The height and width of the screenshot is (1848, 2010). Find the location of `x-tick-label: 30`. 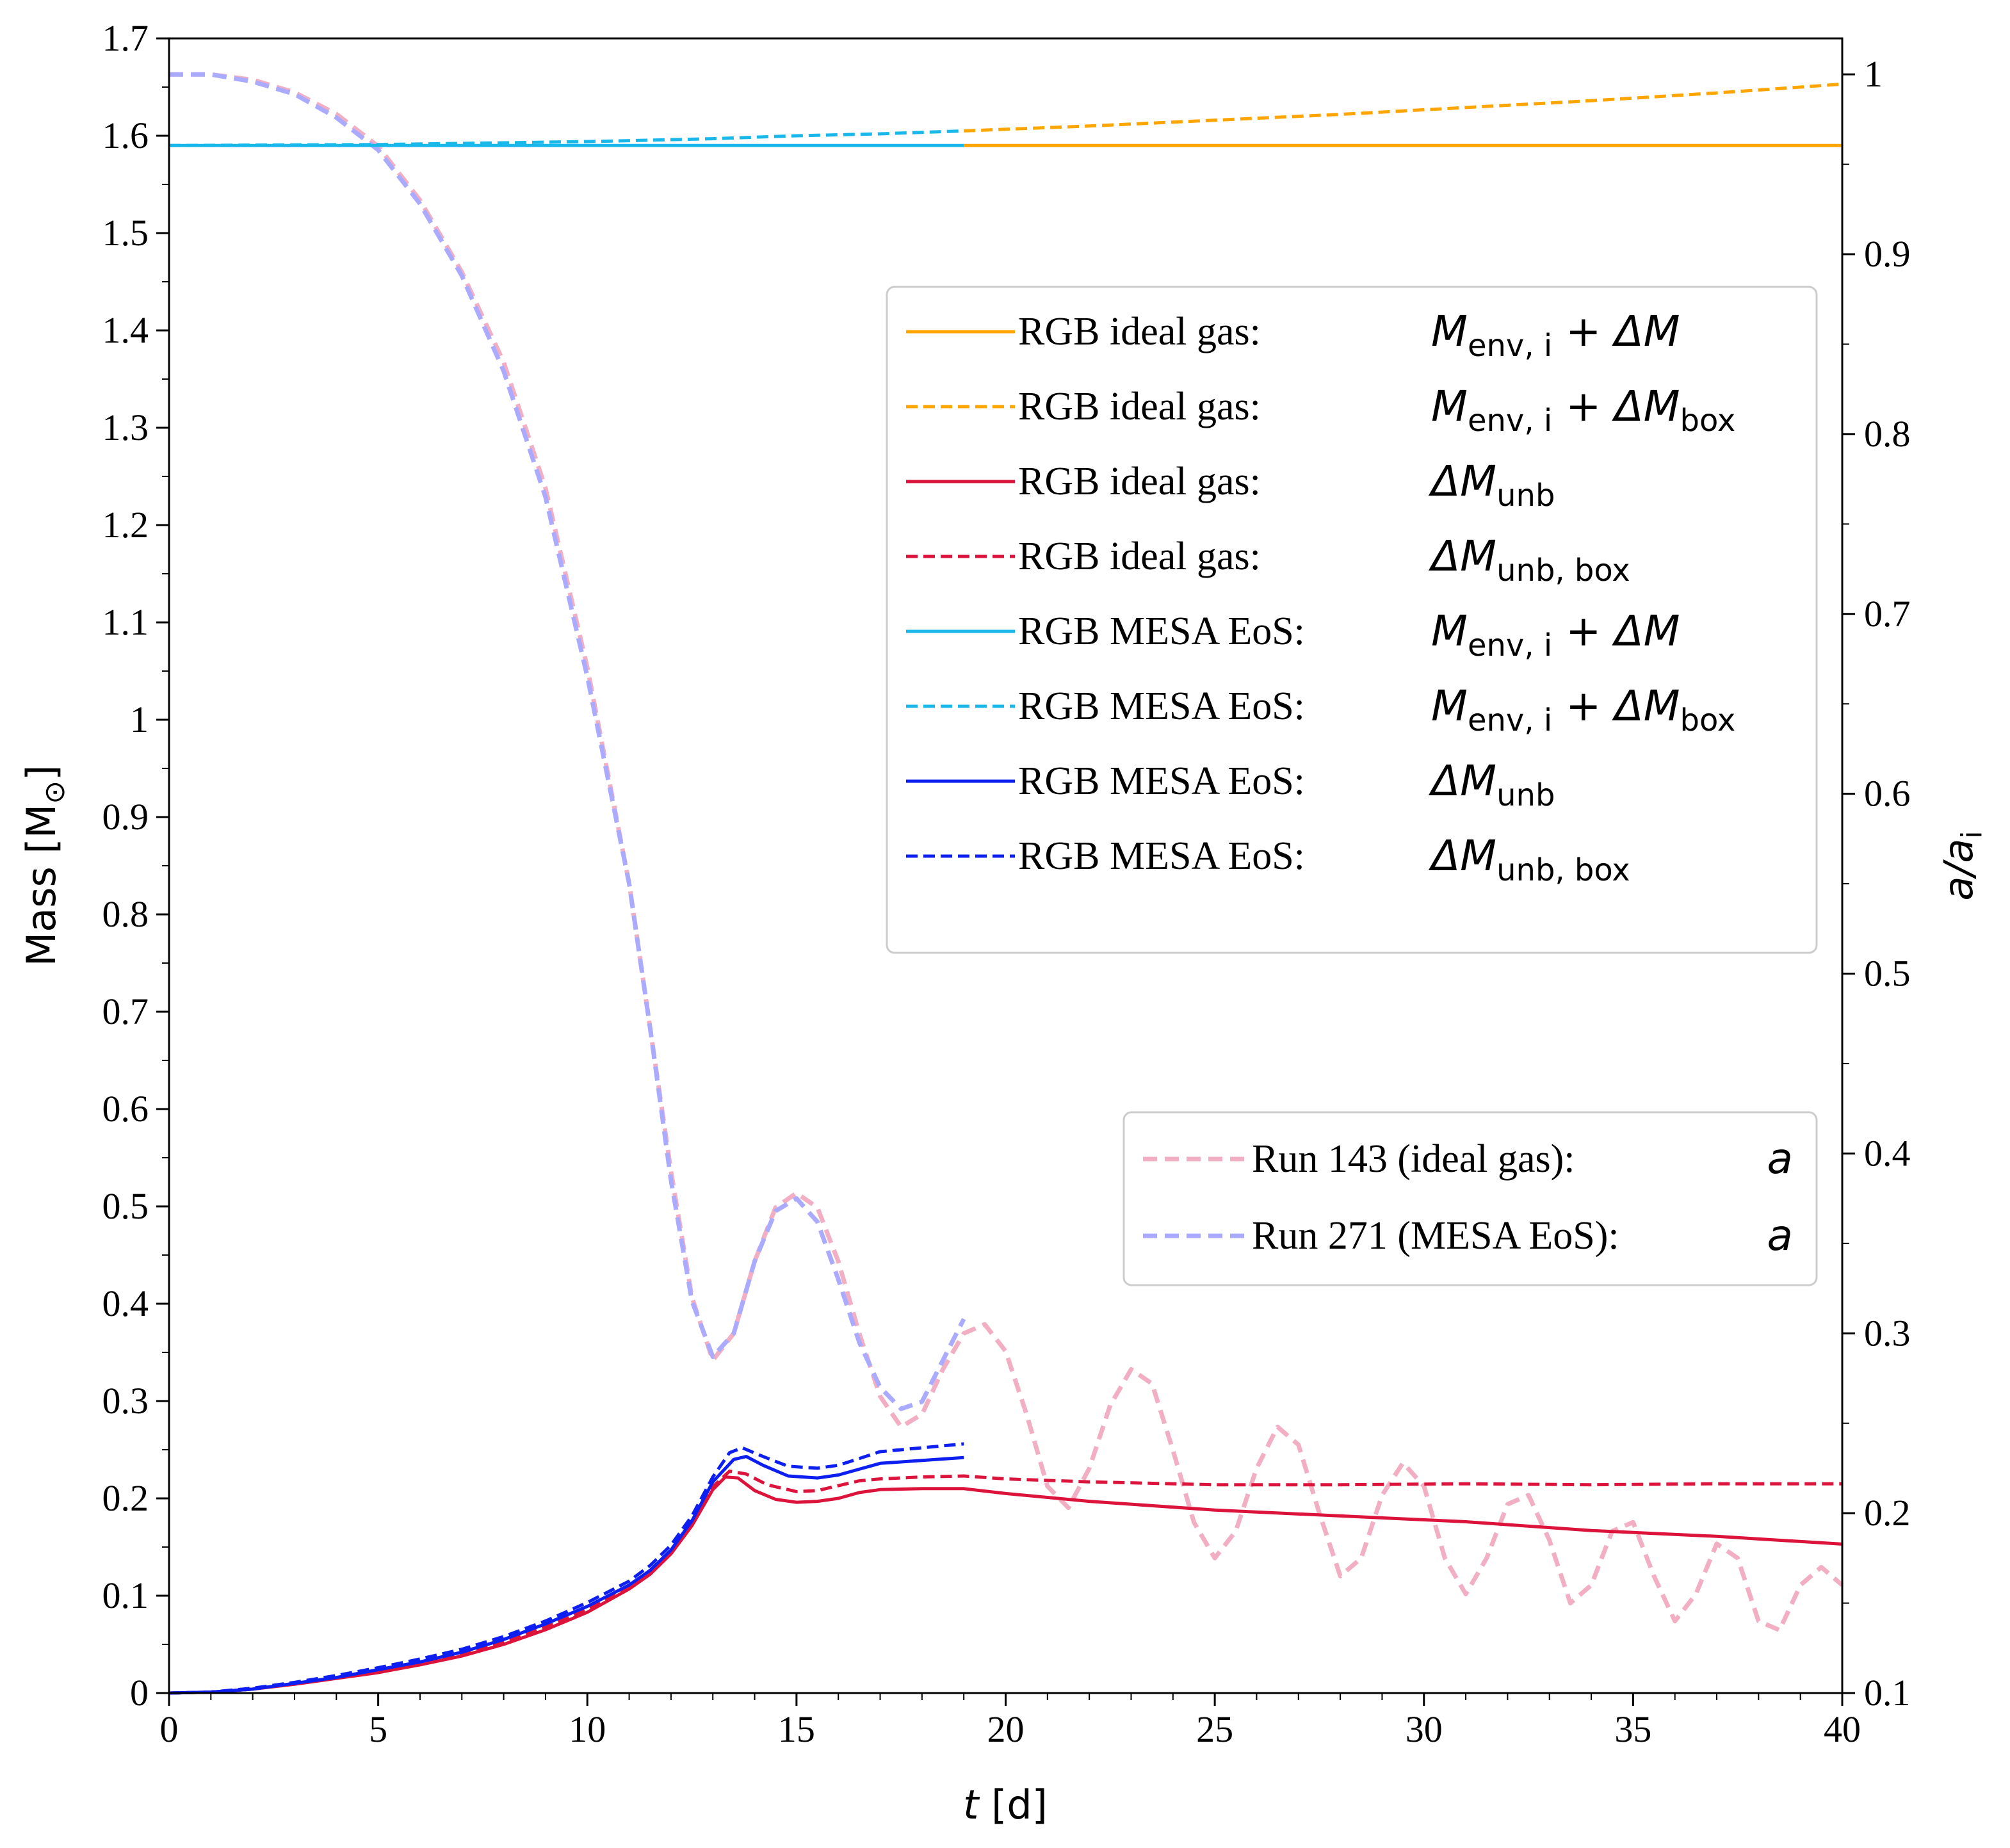

x-tick-label: 30 is located at coordinates (1424, 1729).